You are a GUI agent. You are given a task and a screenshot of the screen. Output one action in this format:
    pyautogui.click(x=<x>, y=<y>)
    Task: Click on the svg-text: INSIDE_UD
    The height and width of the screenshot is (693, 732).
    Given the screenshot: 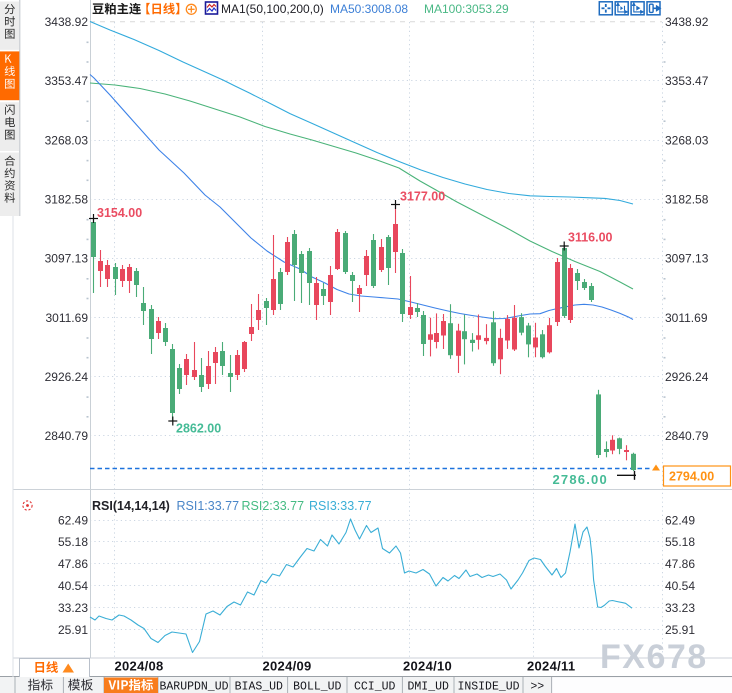 What is the action you would take?
    pyautogui.click(x=488, y=687)
    